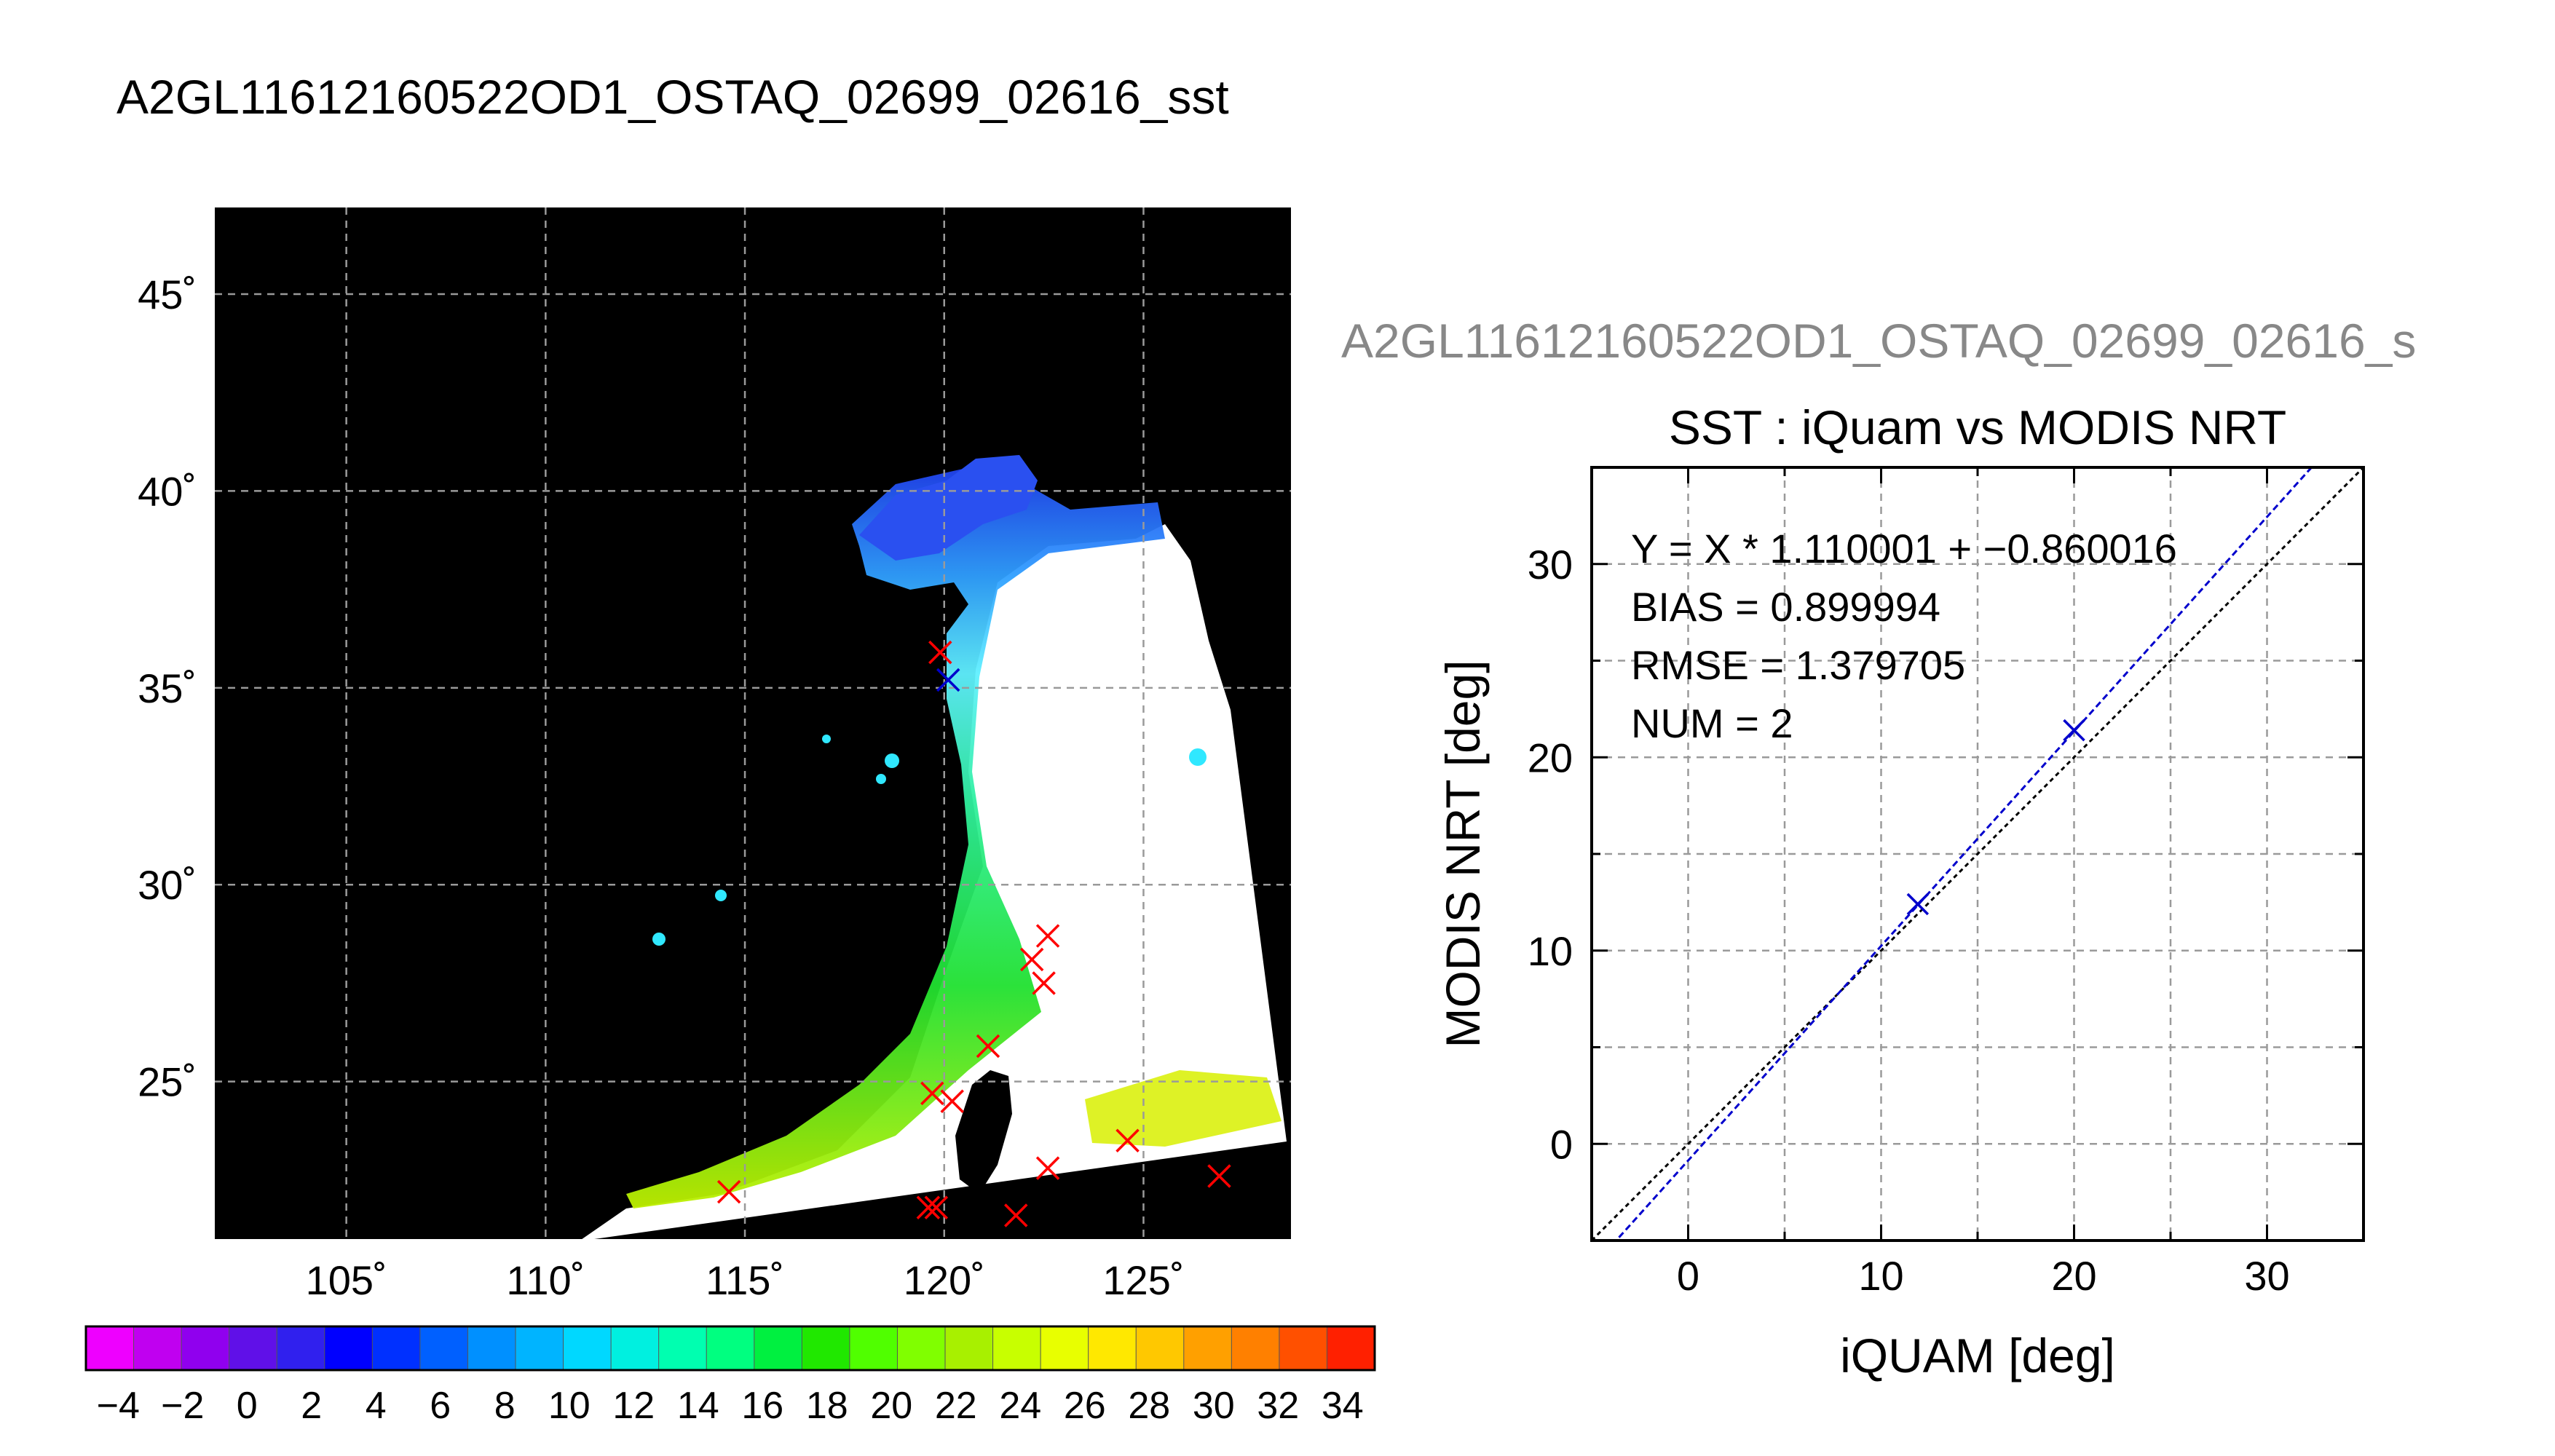 The width and height of the screenshot is (2555, 1456). What do you see at coordinates (167, 885) in the screenshot?
I see `map-y-tick-label: 30˚` at bounding box center [167, 885].